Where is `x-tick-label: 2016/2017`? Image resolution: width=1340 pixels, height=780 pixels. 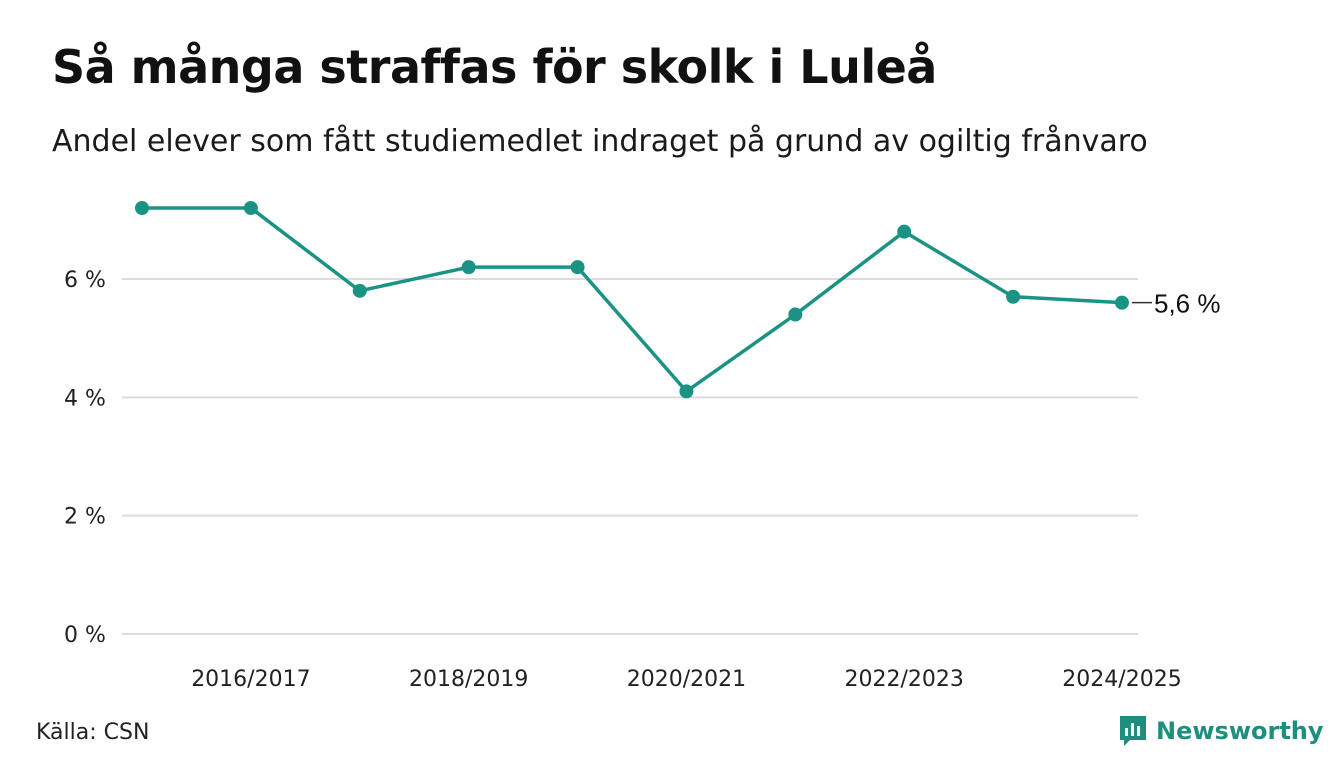 x-tick-label: 2016/2017 is located at coordinates (250, 679).